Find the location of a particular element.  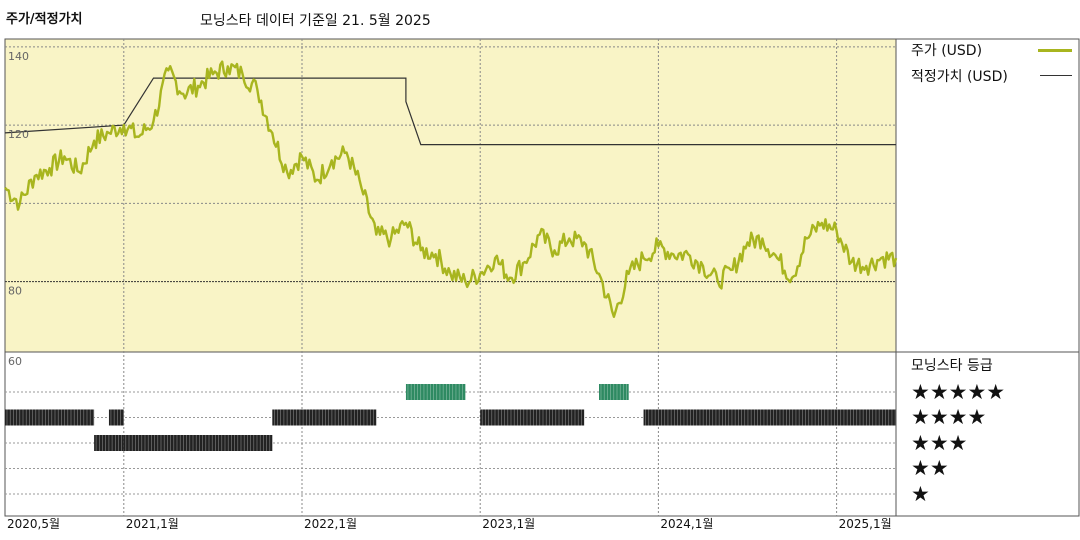

star-row-3: ★★★ is located at coordinates (939, 443).